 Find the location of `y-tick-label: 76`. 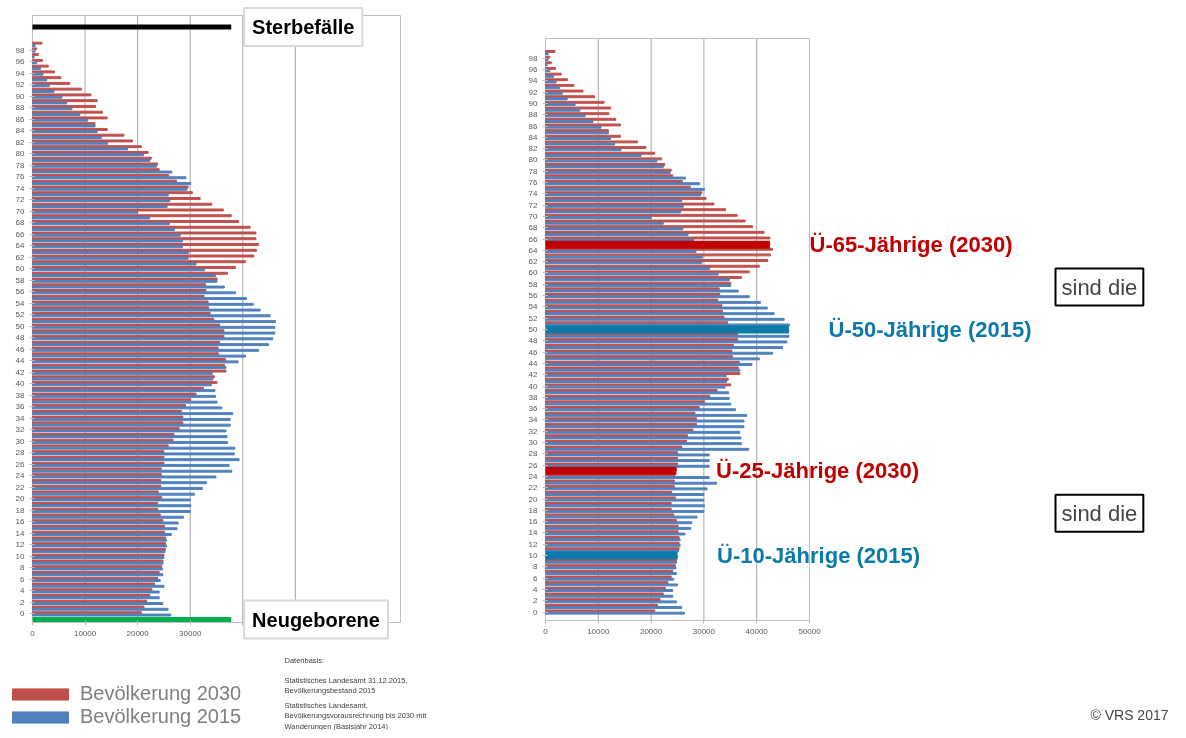

y-tick-label: 76 is located at coordinates (533, 183).